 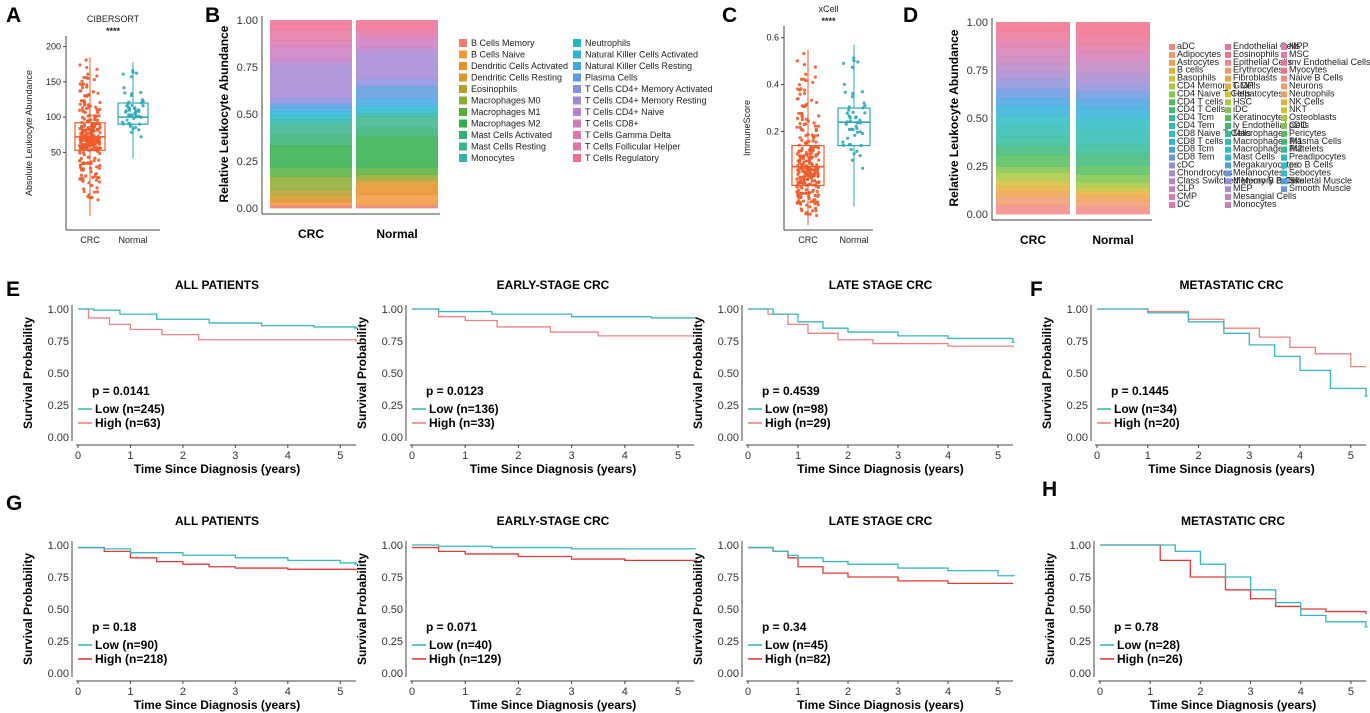 I want to click on legend-label: Basophils, so click(x=1197, y=78).